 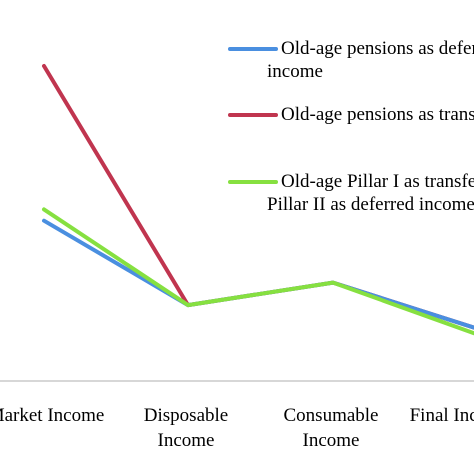 What do you see at coordinates (377, 114) in the screenshot?
I see `legend-label-1: Old-age pensions as transfers` at bounding box center [377, 114].